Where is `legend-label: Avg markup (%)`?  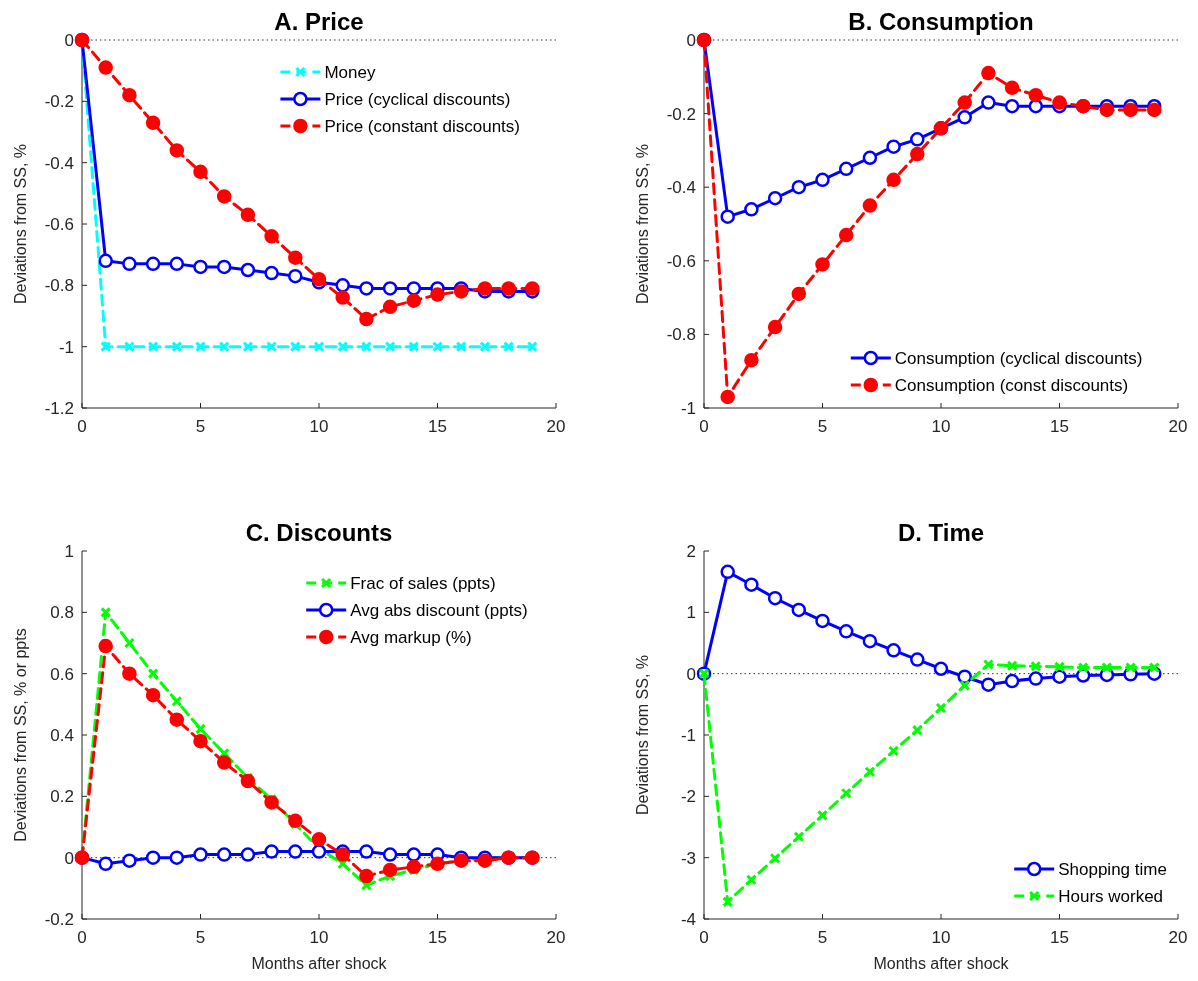 legend-label: Avg markup (%) is located at coordinates (411, 637).